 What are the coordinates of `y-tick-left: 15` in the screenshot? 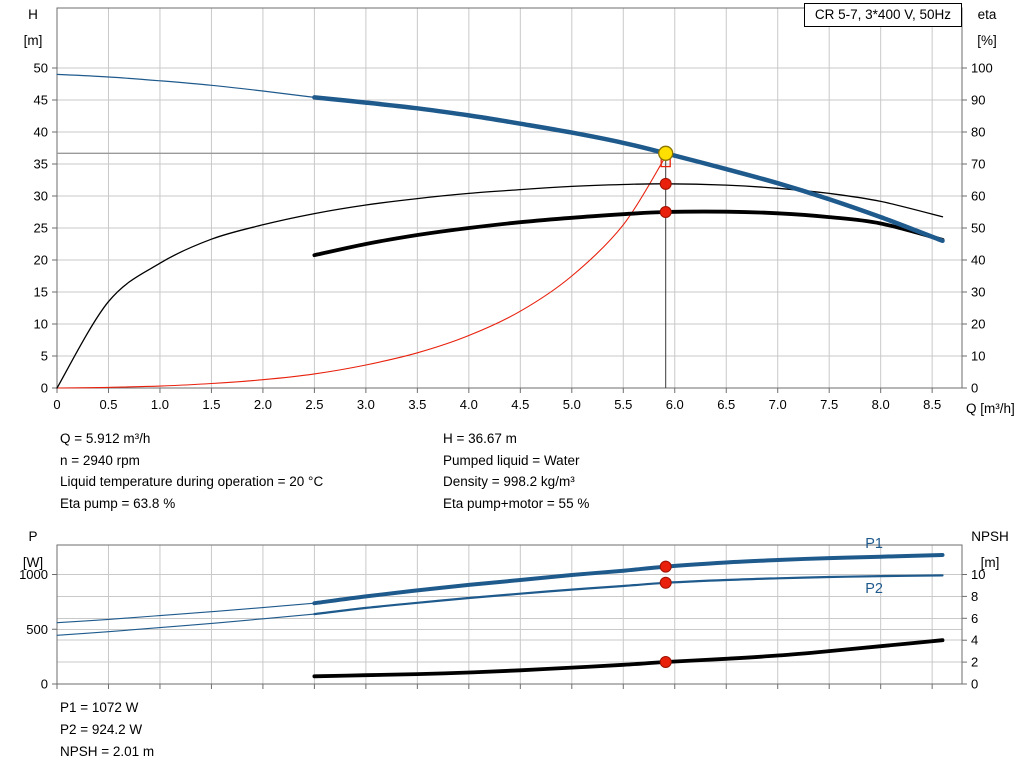 It's located at (41, 292).